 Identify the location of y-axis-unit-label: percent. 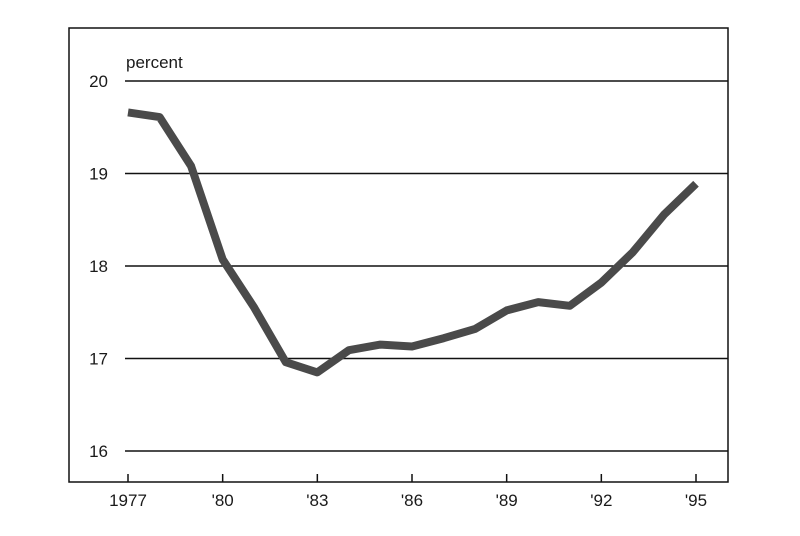
(154, 62).